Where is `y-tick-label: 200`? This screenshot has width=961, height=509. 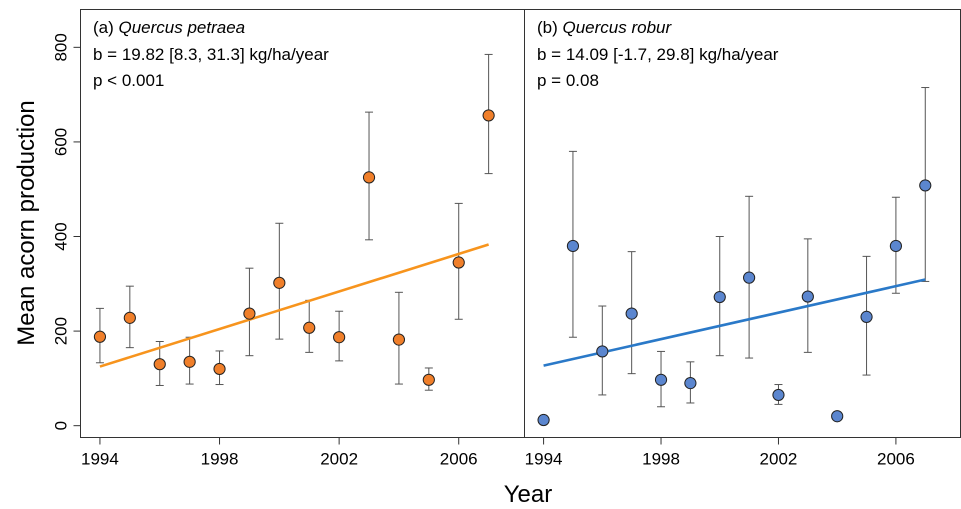 y-tick-label: 200 is located at coordinates (61, 331).